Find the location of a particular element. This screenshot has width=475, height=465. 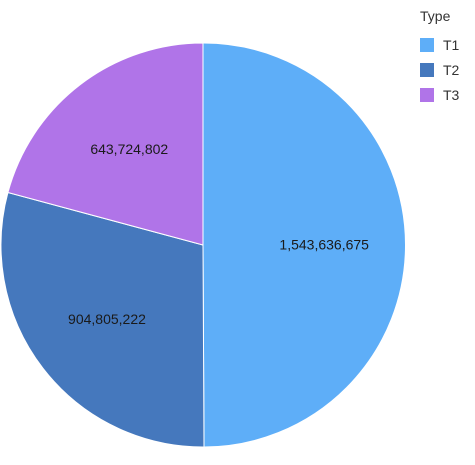

slice-label-t2: 904,805,222 is located at coordinates (107, 319).